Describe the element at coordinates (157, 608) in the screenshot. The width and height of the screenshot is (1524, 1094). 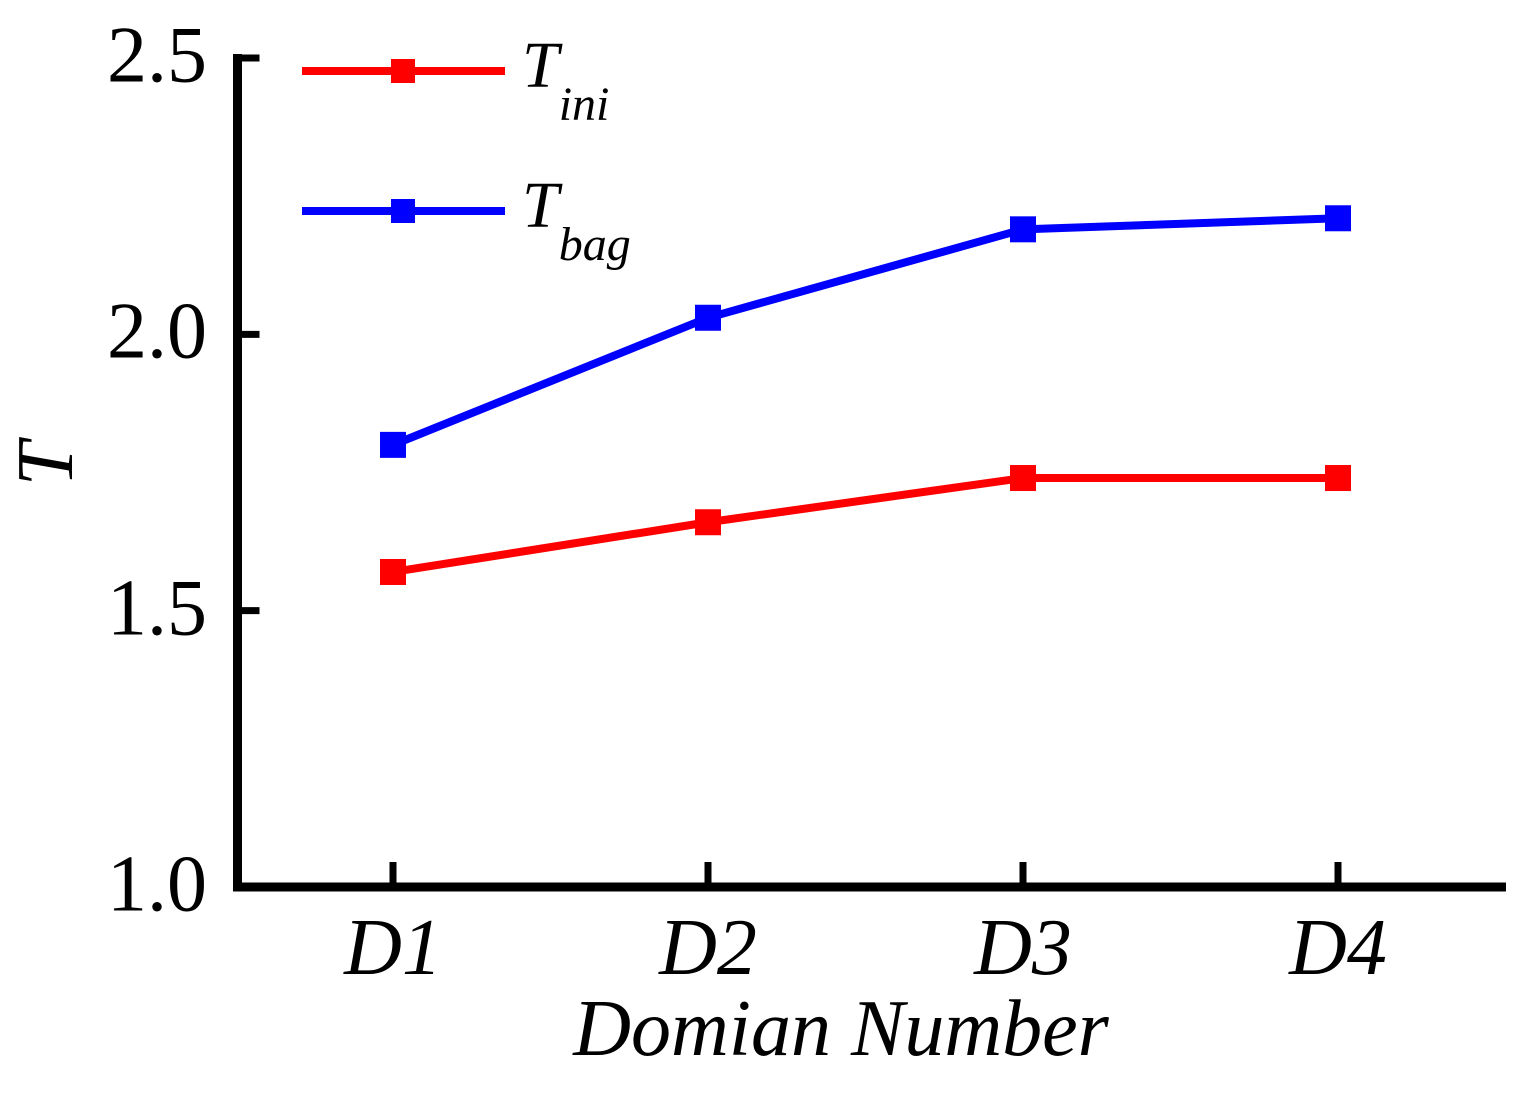
I see `y-tick-label: 1.5` at that location.